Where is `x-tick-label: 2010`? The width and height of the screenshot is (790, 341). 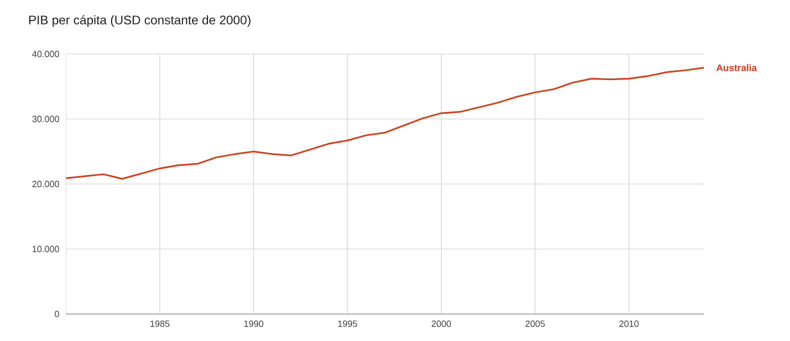 x-tick-label: 2010 is located at coordinates (629, 323).